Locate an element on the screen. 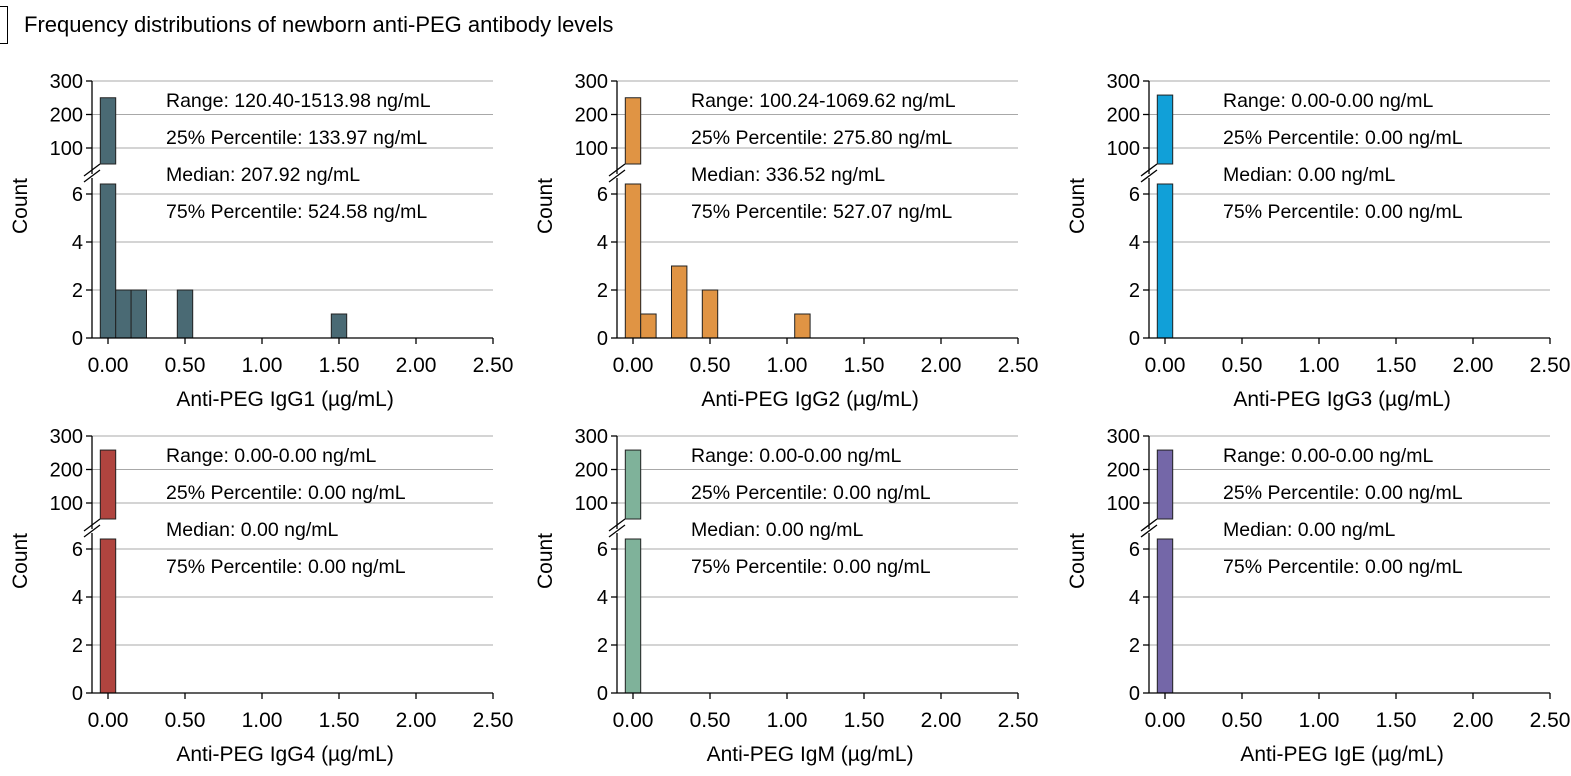 Image resolution: width=1571 pixels, height=776 pixels. stat-annotation: Range: 120.40-1513.98 ng/mL is located at coordinates (298, 101).